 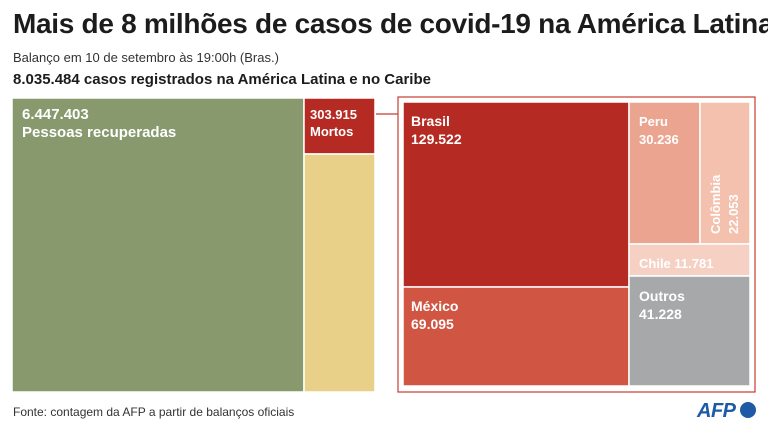 I want to click on afp-logo-dot, so click(x=748, y=410).